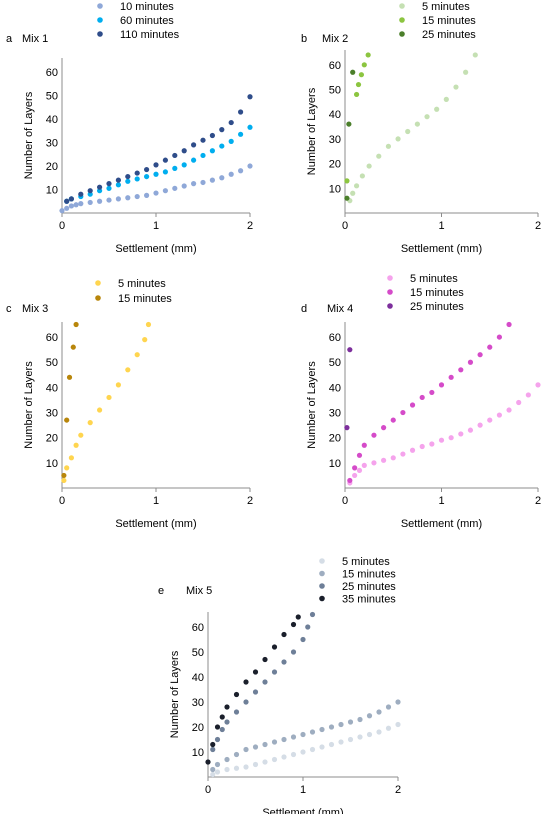  What do you see at coordinates (35, 39) in the screenshot?
I see `panel-title: Mix 1` at bounding box center [35, 39].